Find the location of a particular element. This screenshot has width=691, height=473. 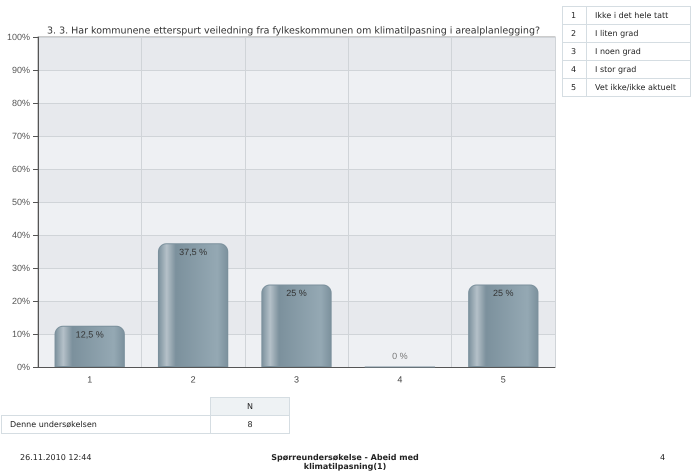

text: 3 is located at coordinates (574, 51).